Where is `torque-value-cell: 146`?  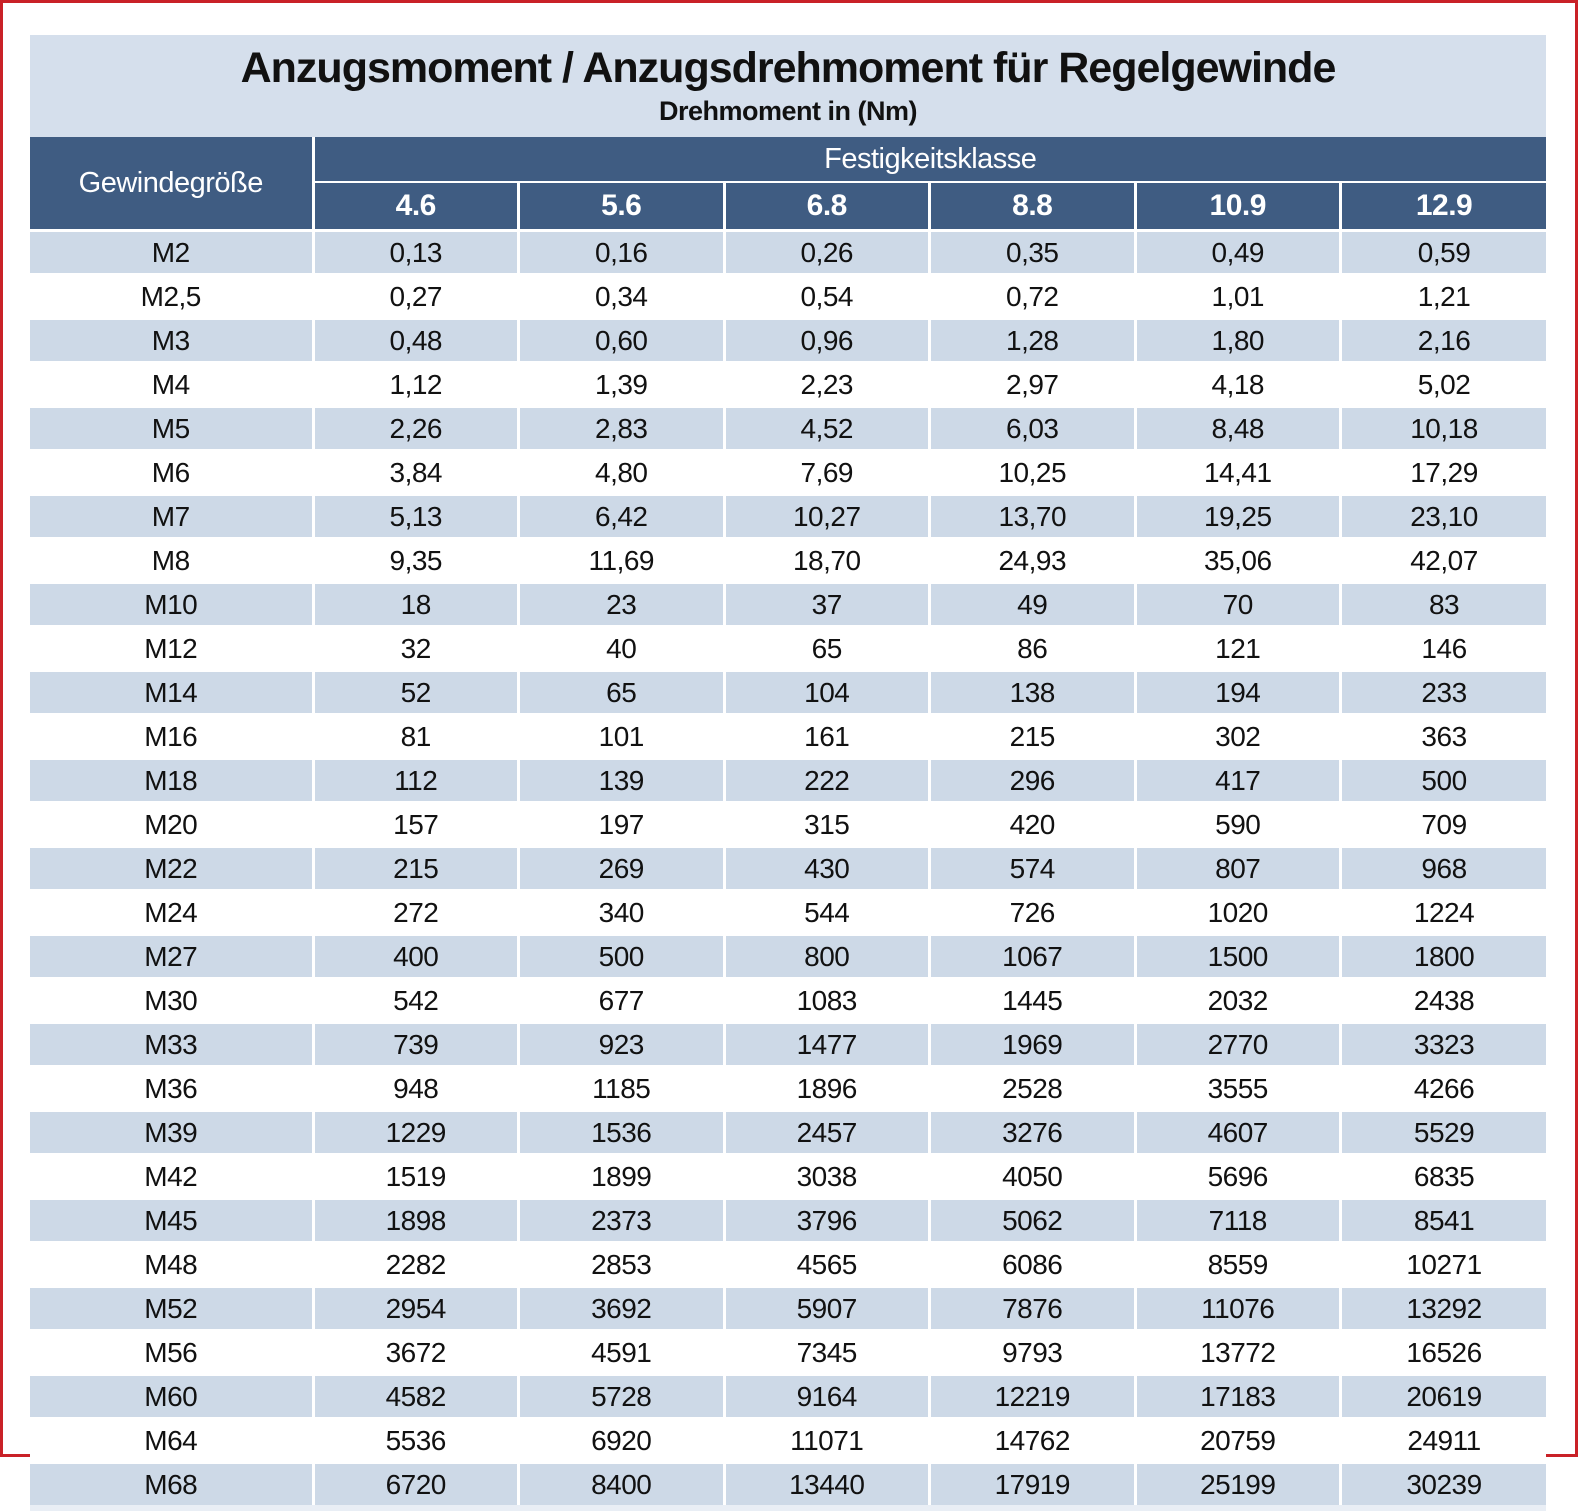
torque-value-cell: 146 is located at coordinates (1443, 648).